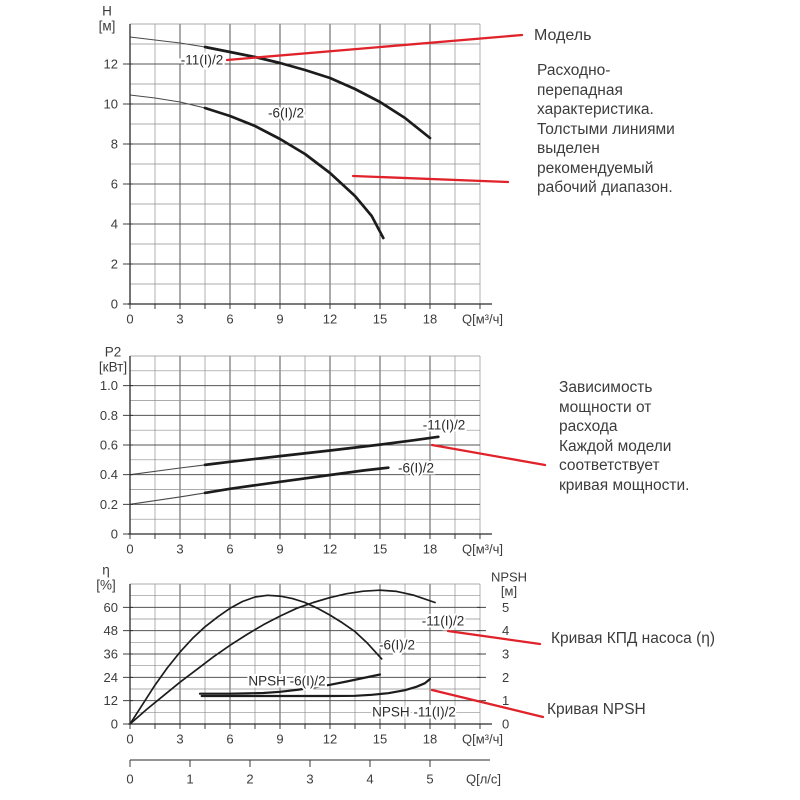 The width and height of the screenshot is (800, 800). I want to click on annotation-model: Модель, so click(563, 35).